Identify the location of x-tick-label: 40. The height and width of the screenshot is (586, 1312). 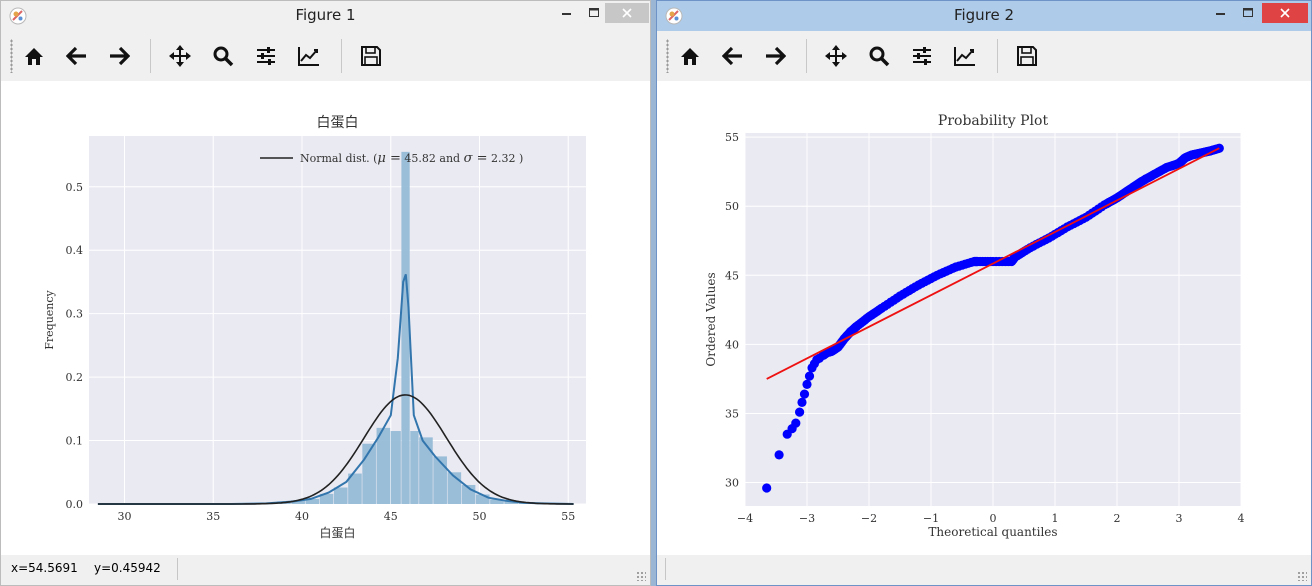
(302, 516).